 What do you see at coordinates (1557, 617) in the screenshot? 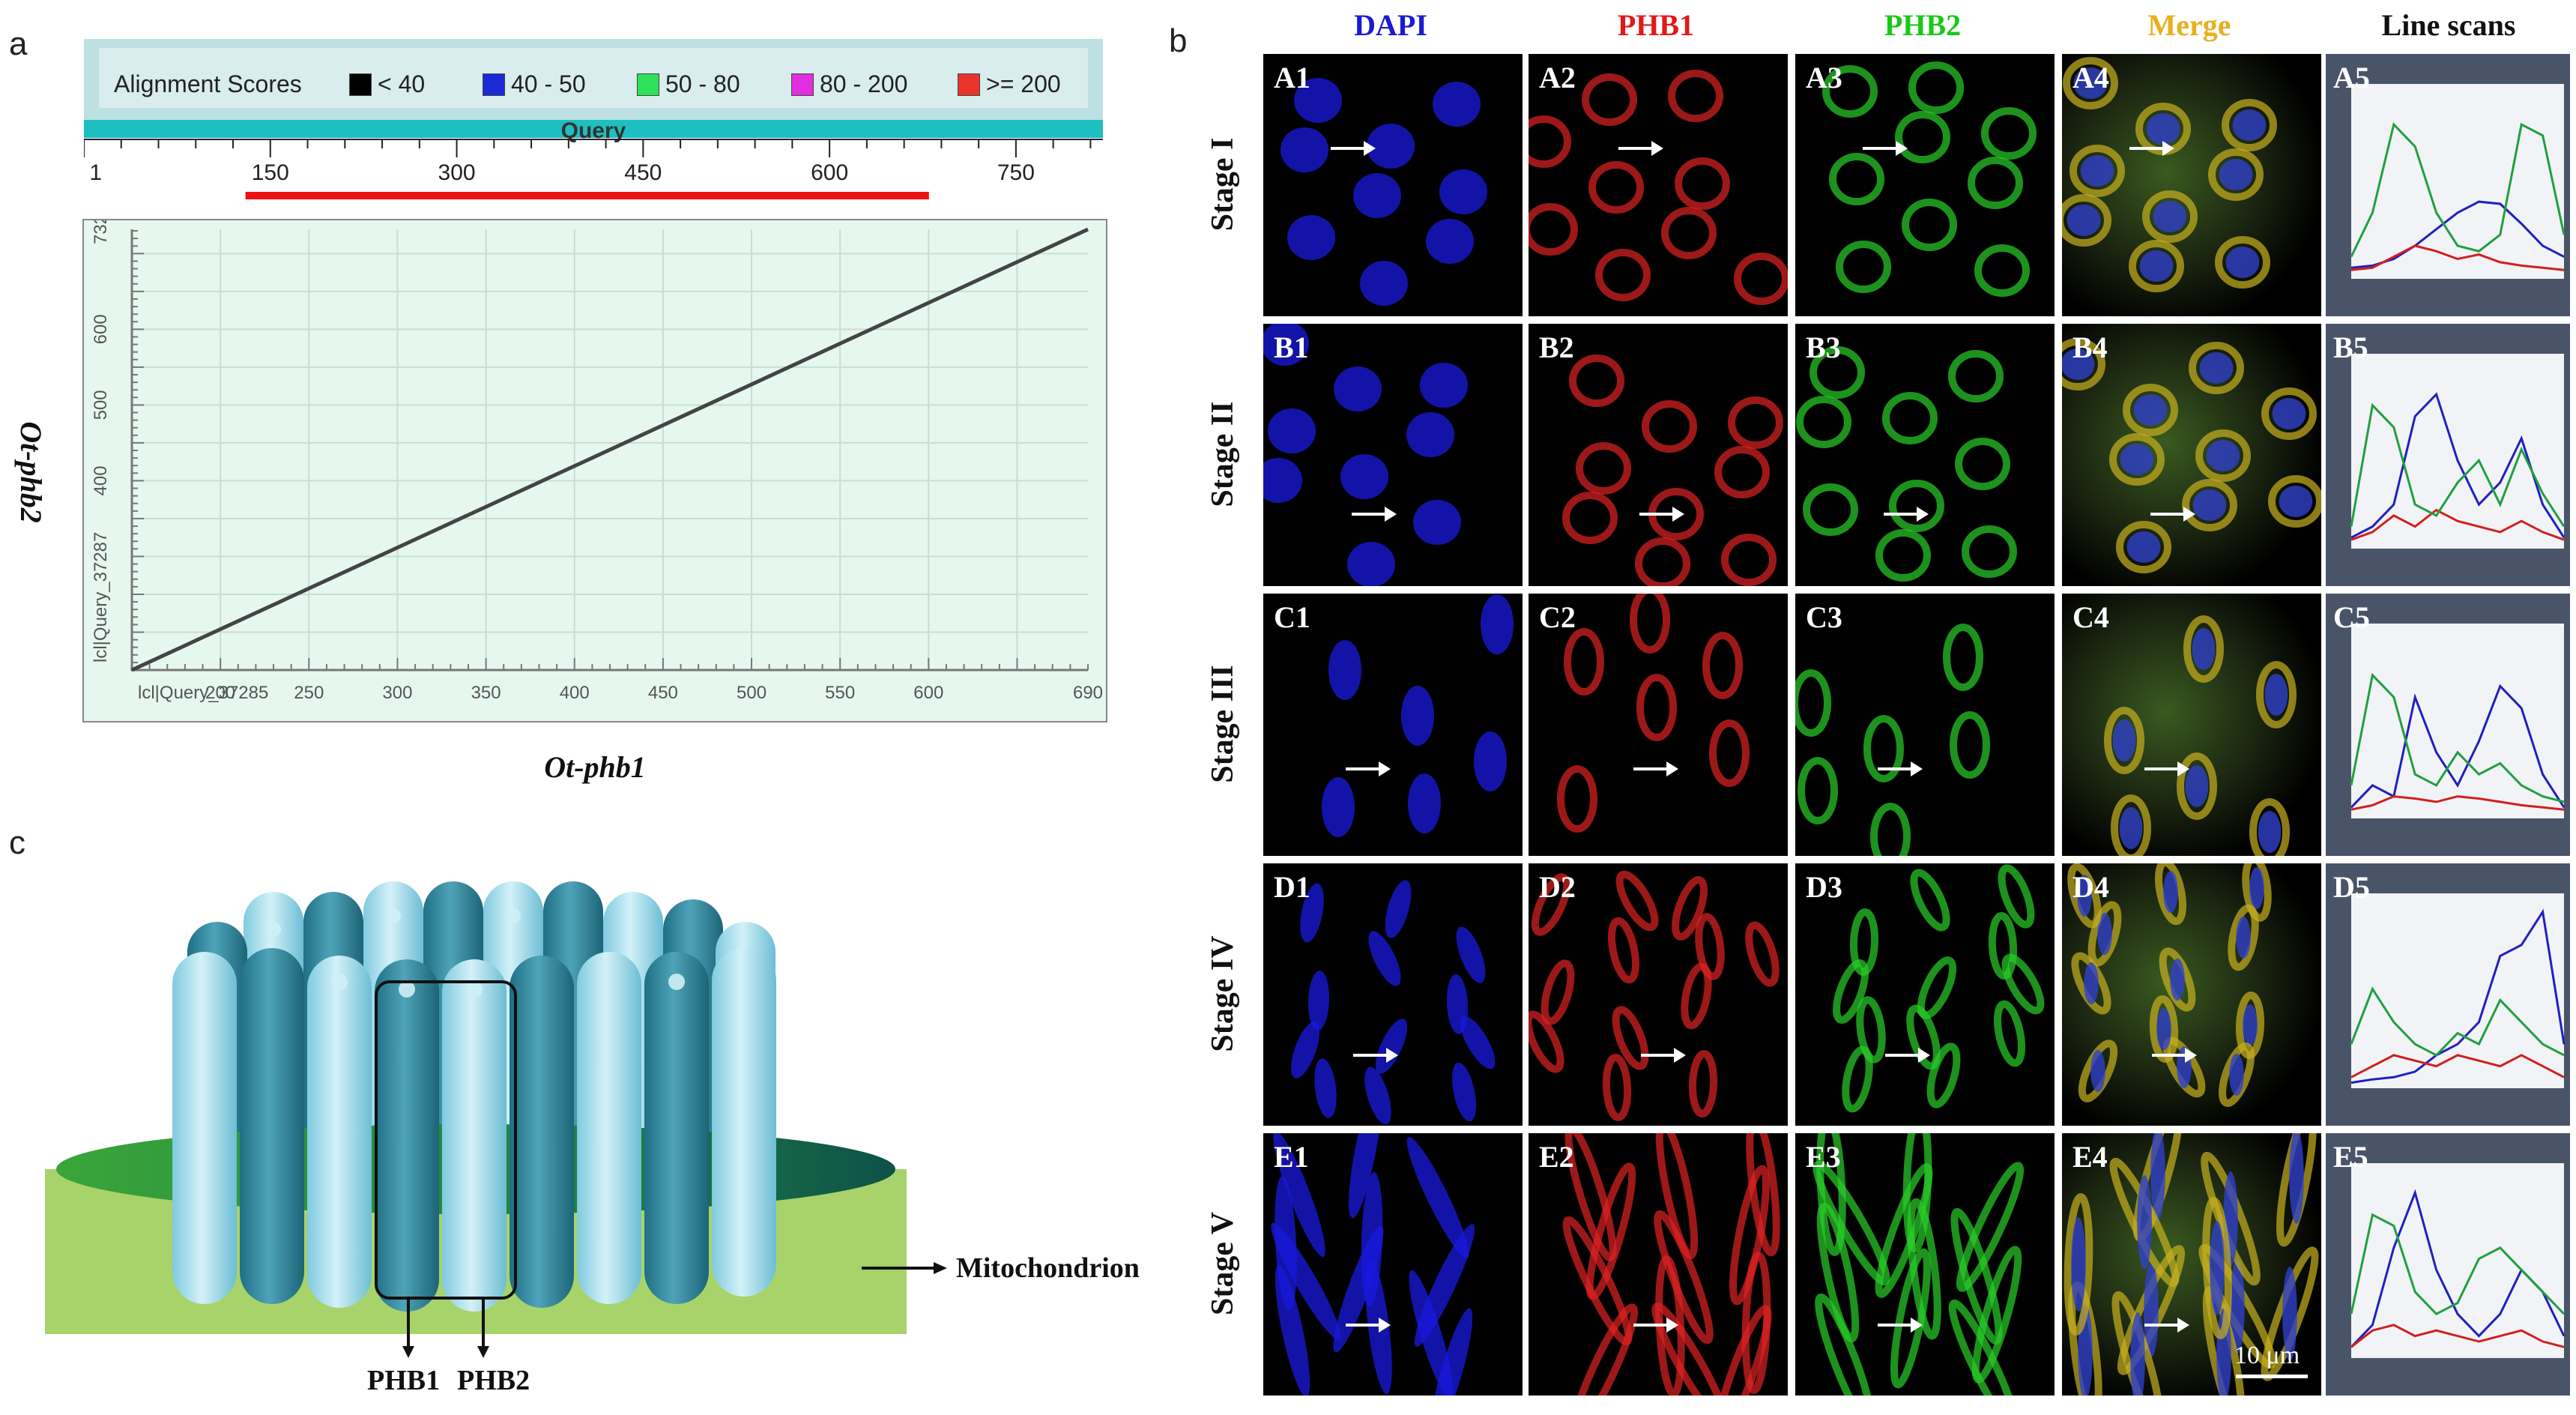
I see `tile-label: C2` at bounding box center [1557, 617].